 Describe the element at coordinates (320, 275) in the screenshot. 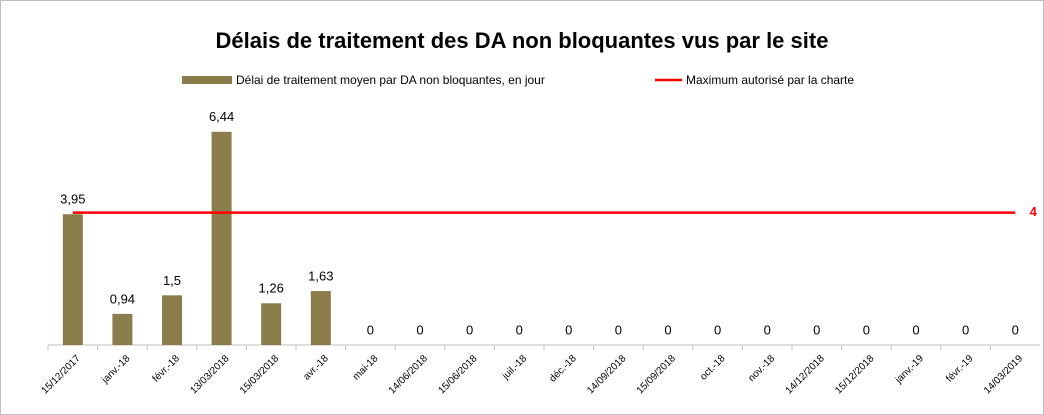

I see `data-label: 1,63` at that location.